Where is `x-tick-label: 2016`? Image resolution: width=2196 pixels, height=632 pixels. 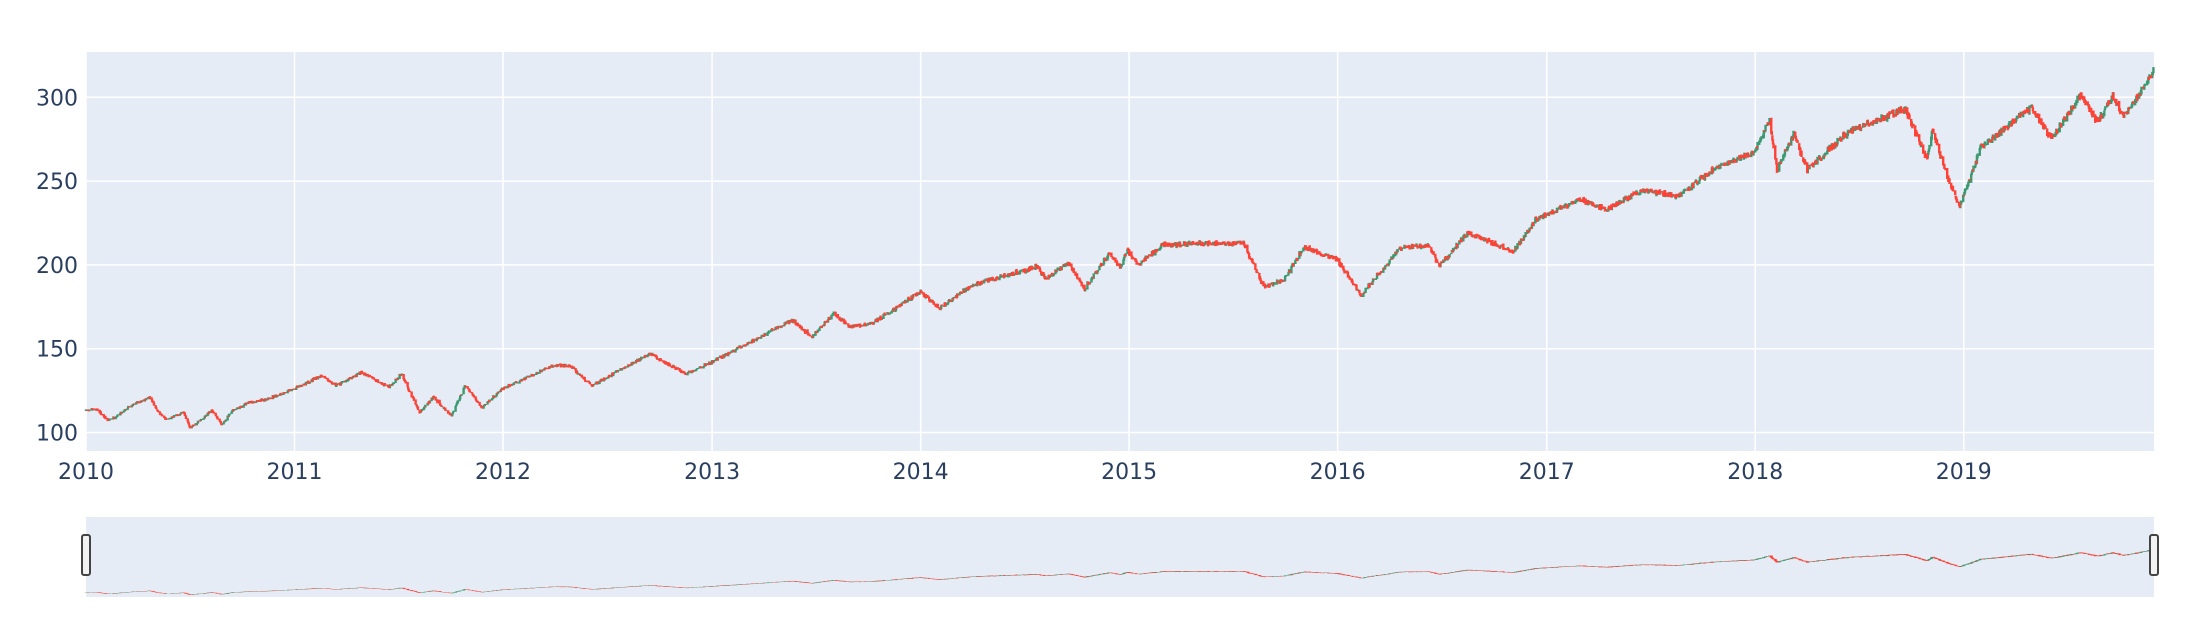
x-tick-label: 2016 is located at coordinates (1338, 472).